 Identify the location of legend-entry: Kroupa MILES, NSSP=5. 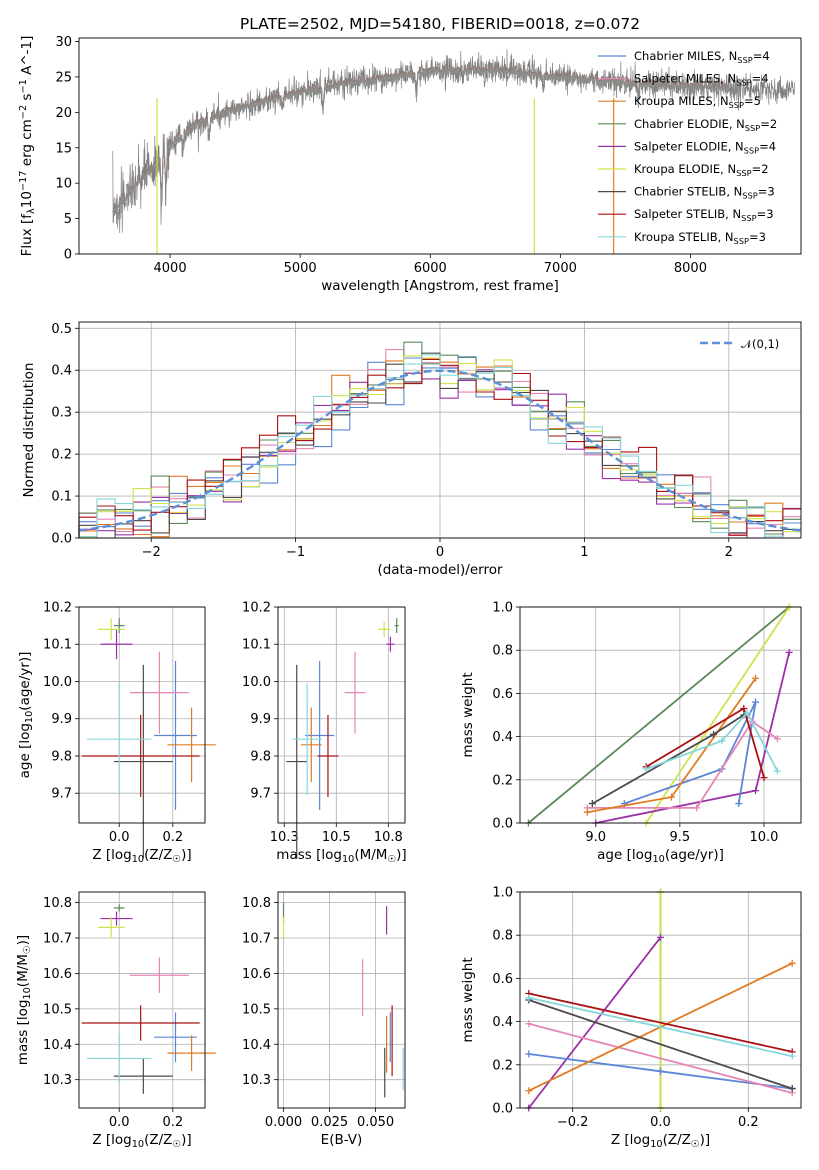
(697, 102).